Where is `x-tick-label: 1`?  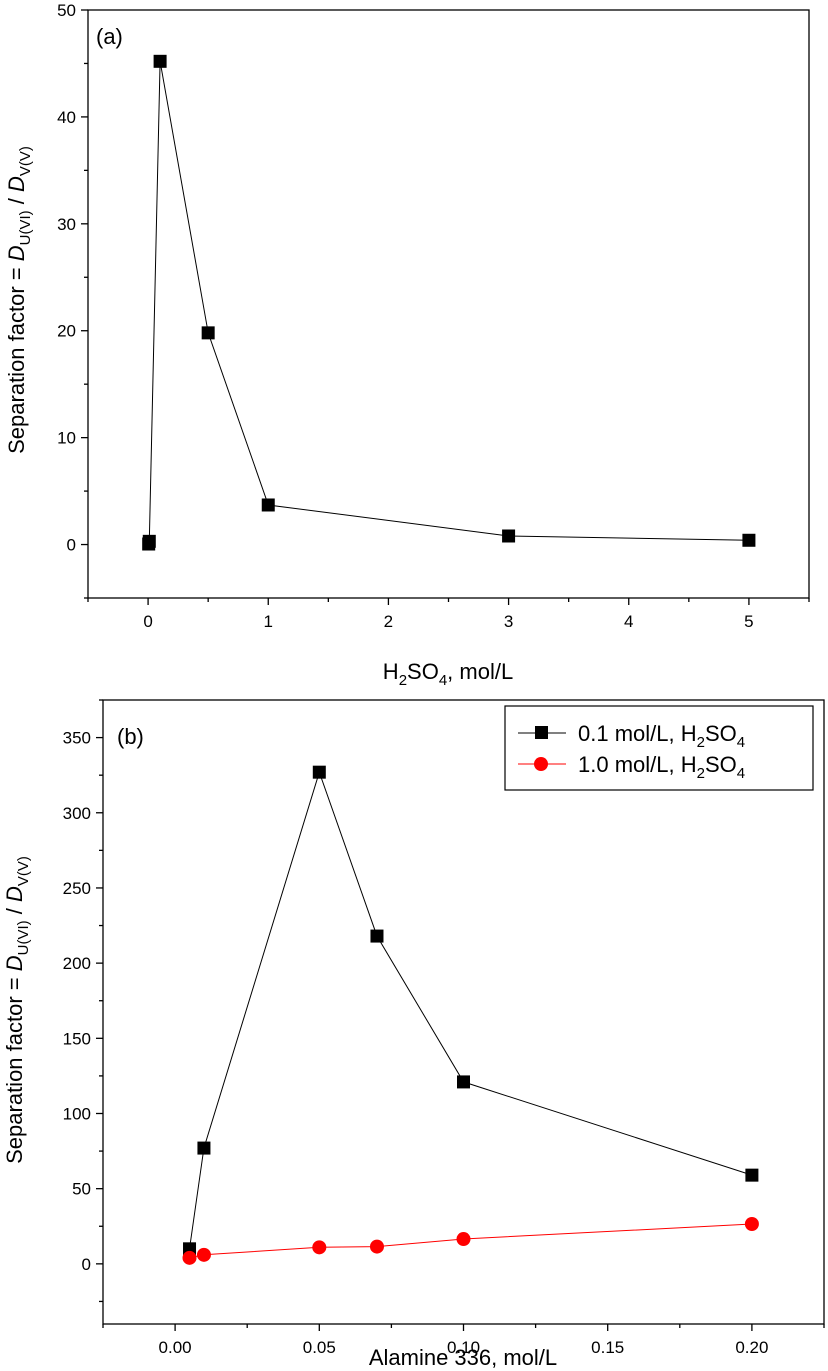 x-tick-label: 1 is located at coordinates (268, 621).